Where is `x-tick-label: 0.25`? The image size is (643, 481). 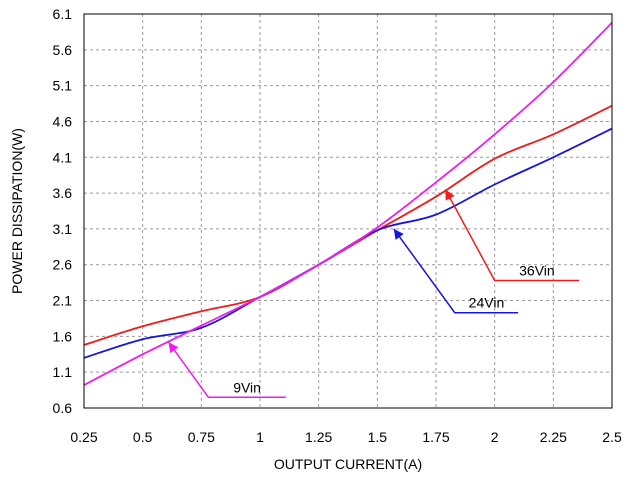
x-tick-label: 0.25 is located at coordinates (83, 437).